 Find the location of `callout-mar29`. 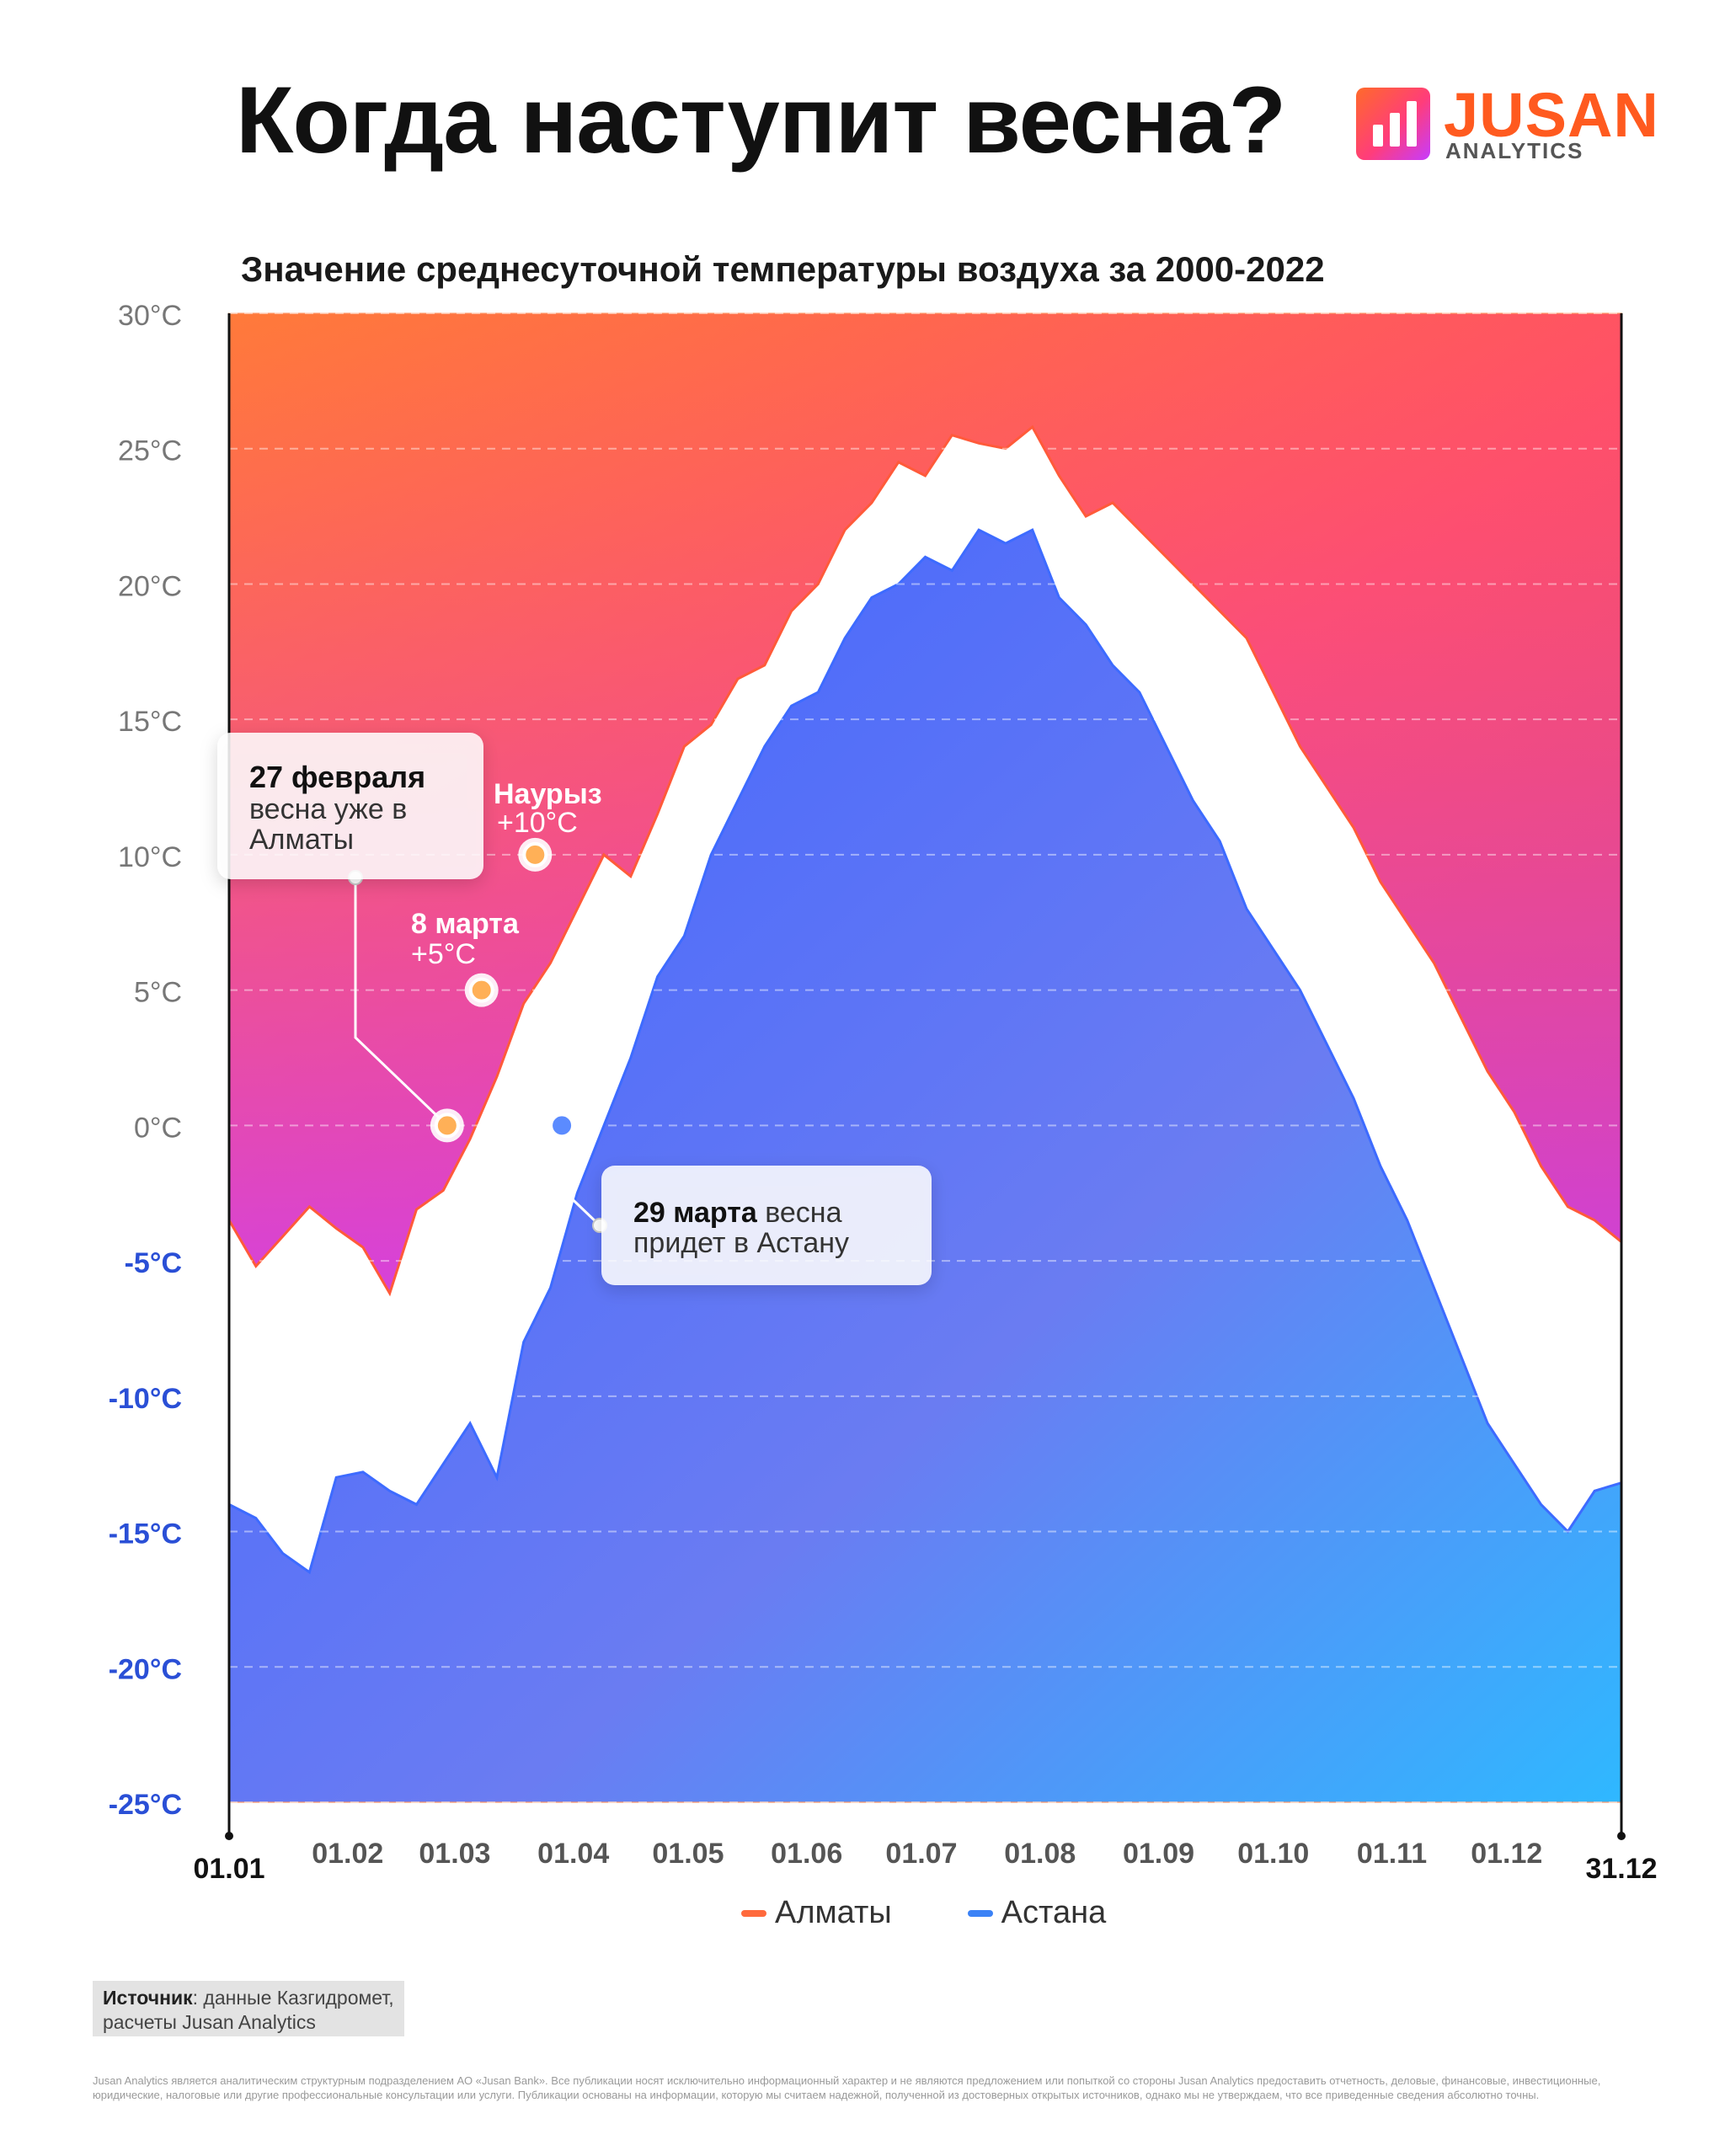

callout-mar29 is located at coordinates (766, 1225).